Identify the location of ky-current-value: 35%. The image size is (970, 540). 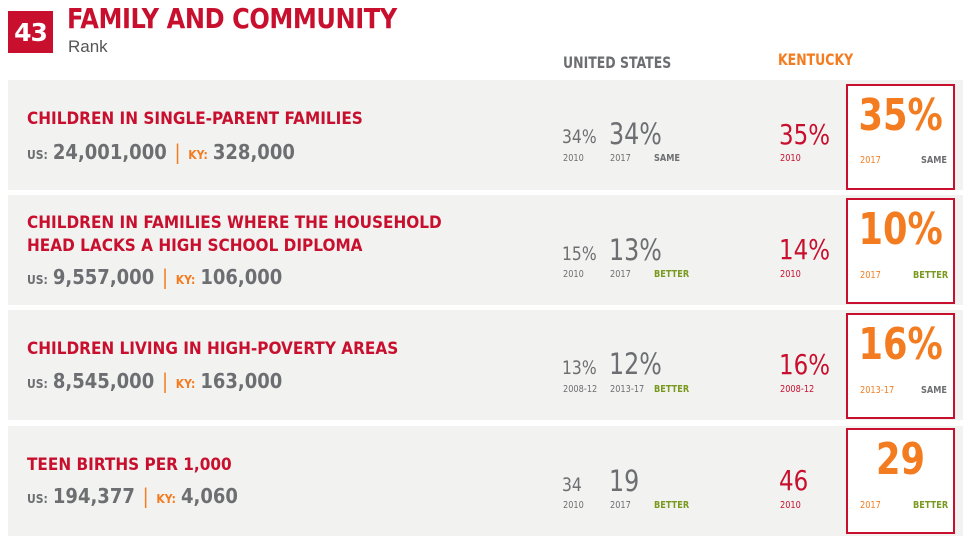
(900, 115).